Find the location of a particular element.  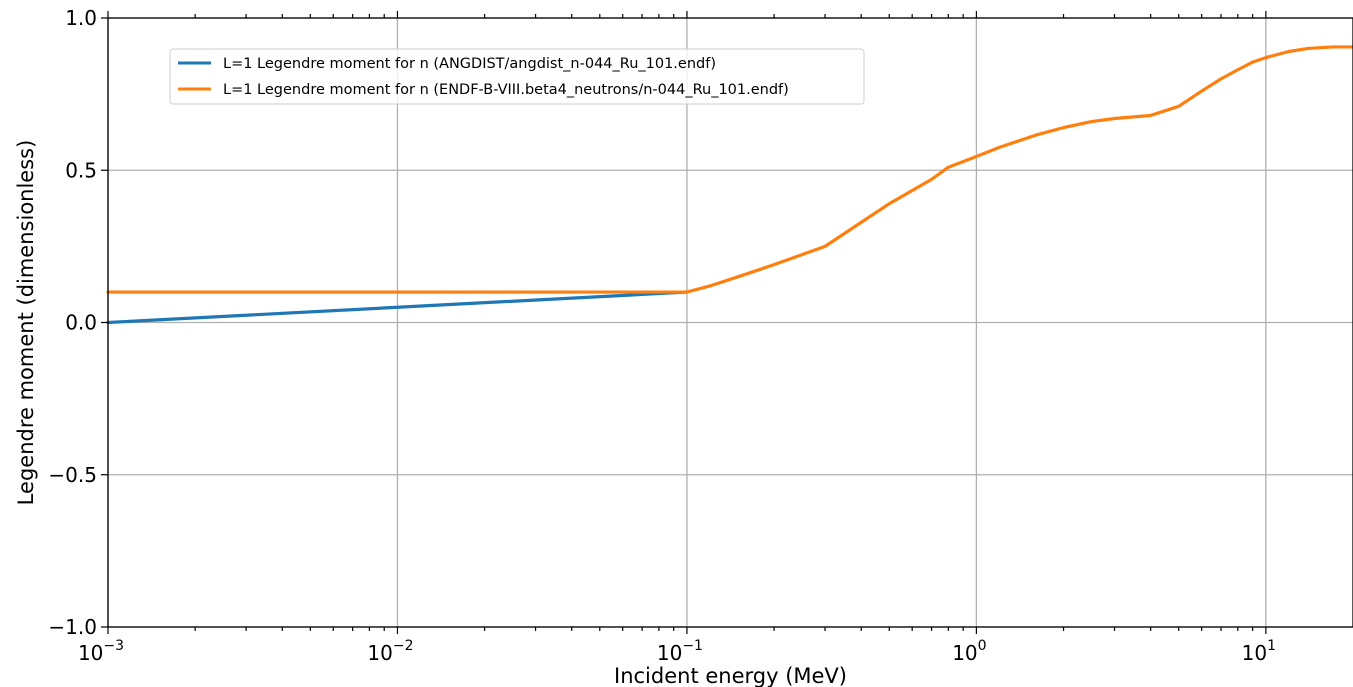

x-tick-label: 10⁻¹ is located at coordinates (680, 651).